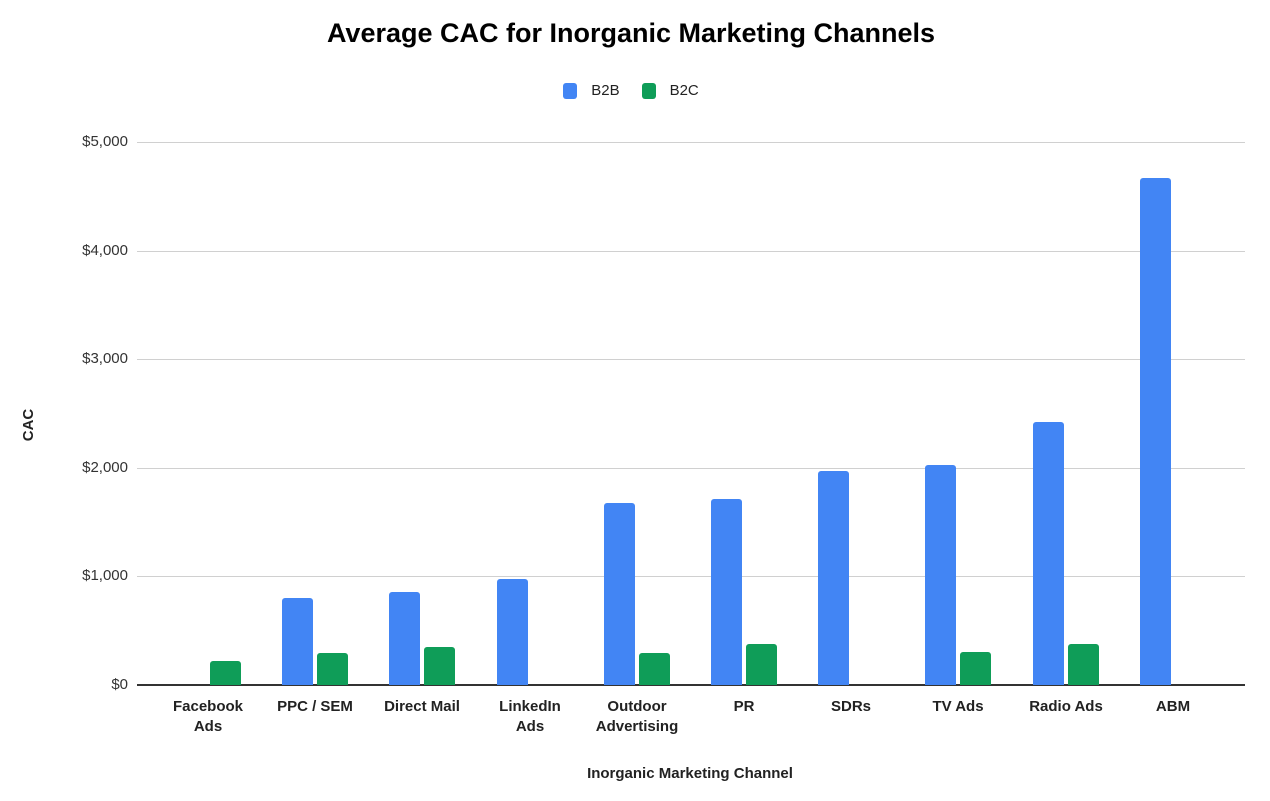 This screenshot has width=1270, height=801. What do you see at coordinates (105, 575) in the screenshot?
I see `y-tick-label: $1,000` at bounding box center [105, 575].